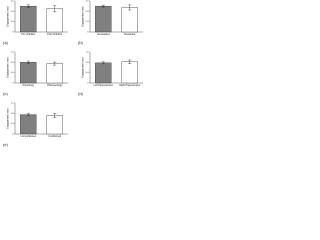 Image resolution: width=320 pixels, height=240 pixels. I want to click on x-tick-label: Conditioned, so click(54, 136).